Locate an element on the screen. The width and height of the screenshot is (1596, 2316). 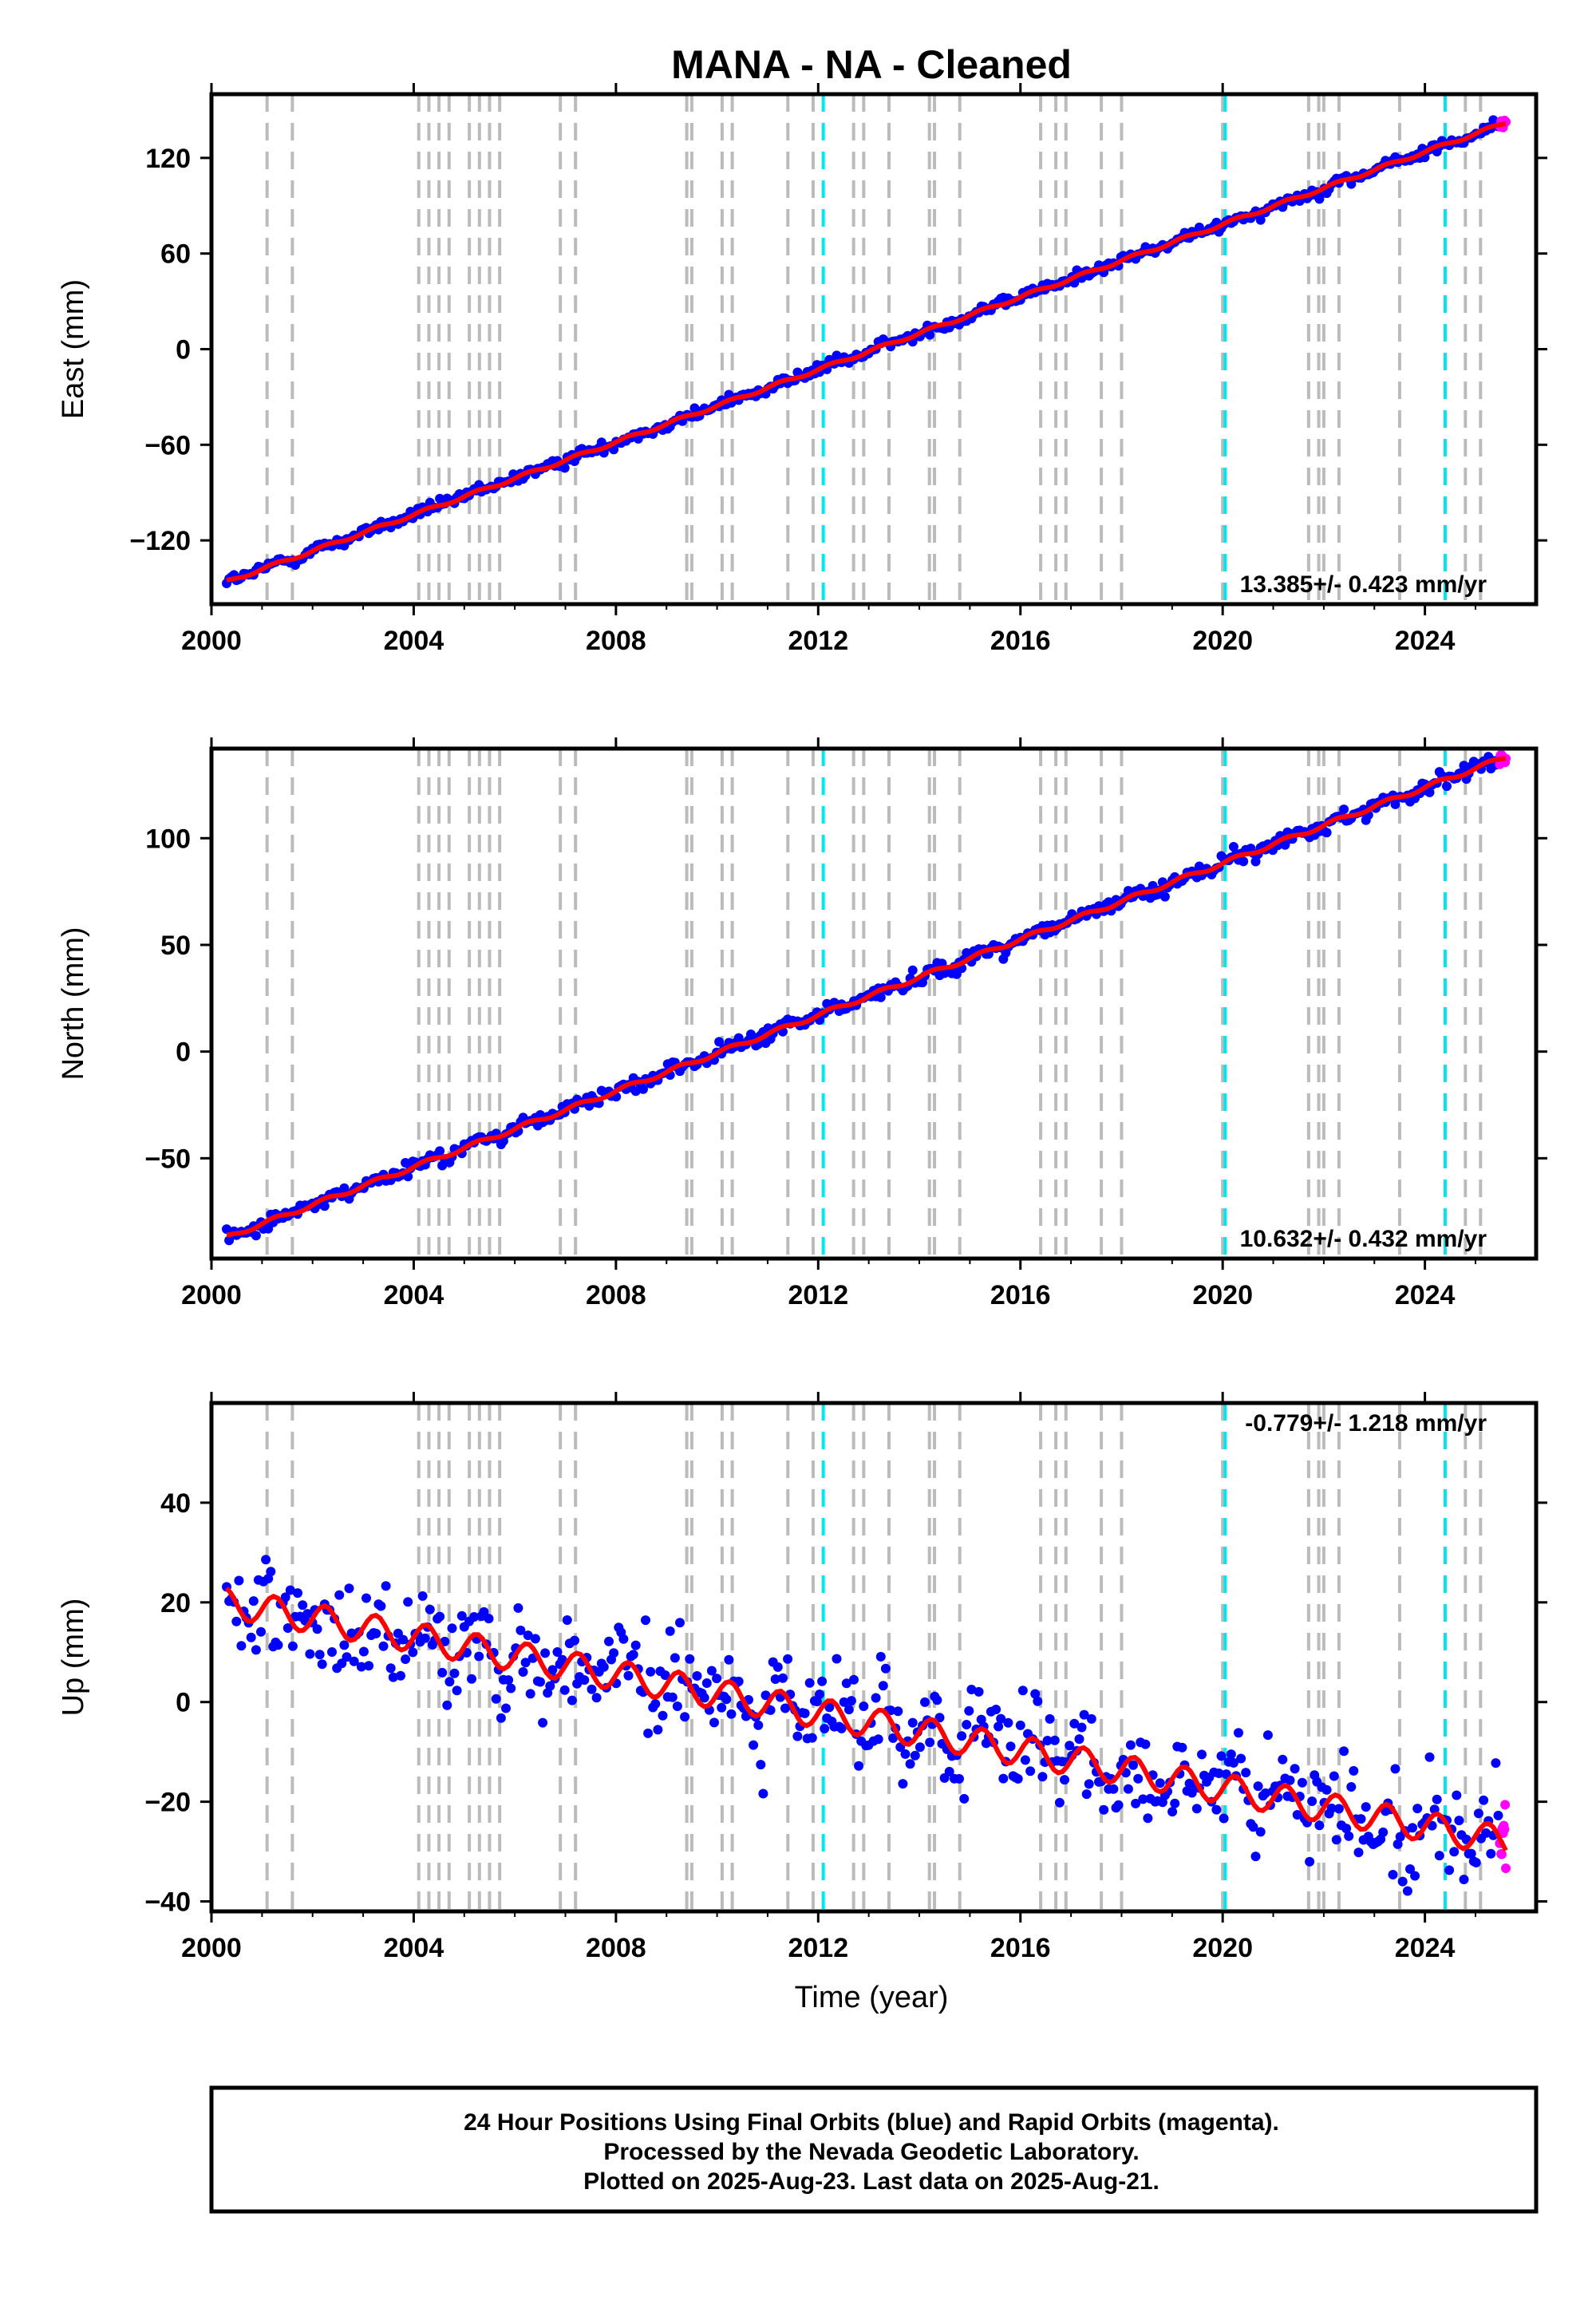
y-tick-label: 50 is located at coordinates (175, 946).